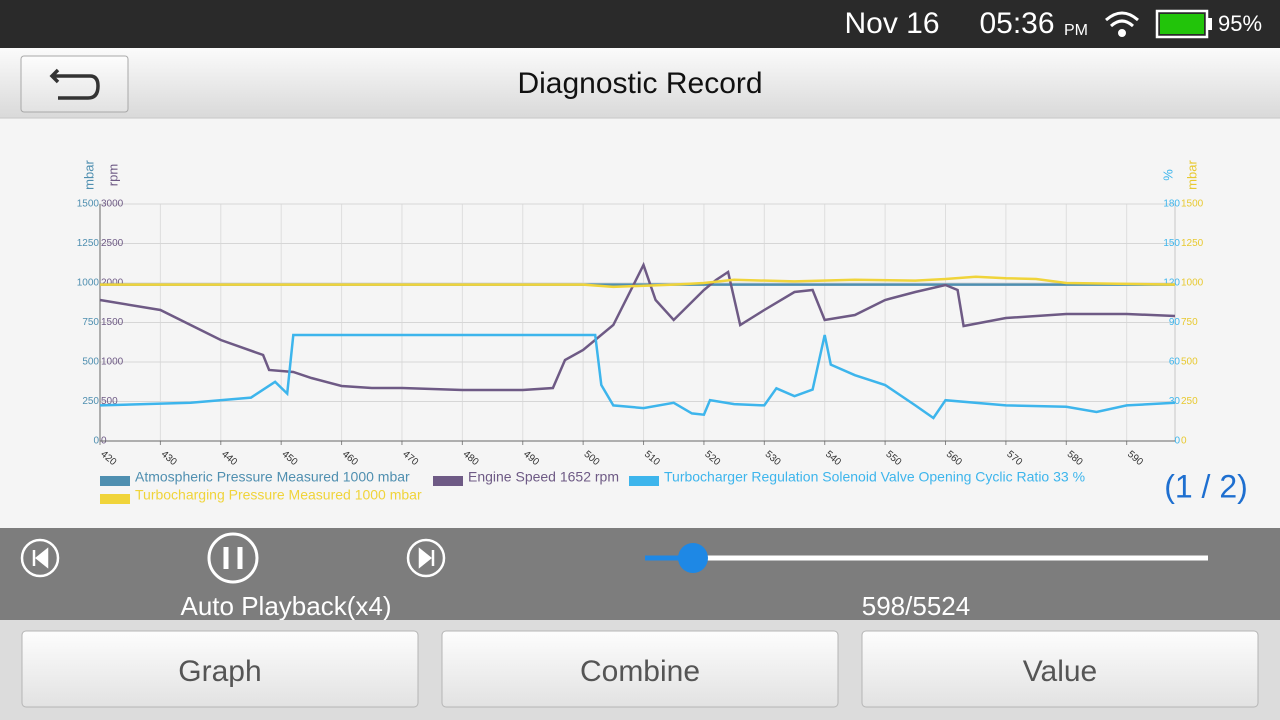  What do you see at coordinates (916, 606) in the screenshot?
I see `playback-counter: 598/5524` at bounding box center [916, 606].